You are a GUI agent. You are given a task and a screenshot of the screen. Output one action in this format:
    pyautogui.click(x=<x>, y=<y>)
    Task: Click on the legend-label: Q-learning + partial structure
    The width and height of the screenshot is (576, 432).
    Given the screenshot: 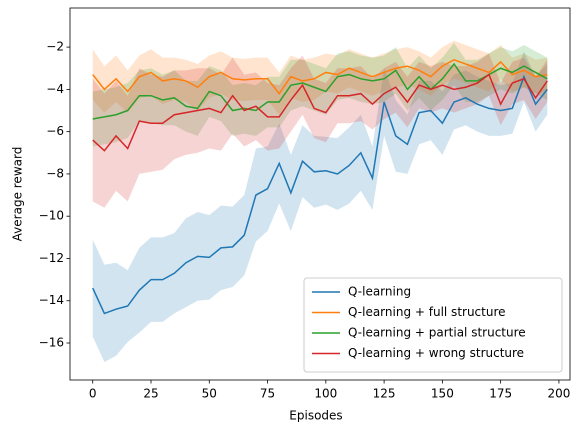 What is the action you would take?
    pyautogui.click(x=437, y=333)
    